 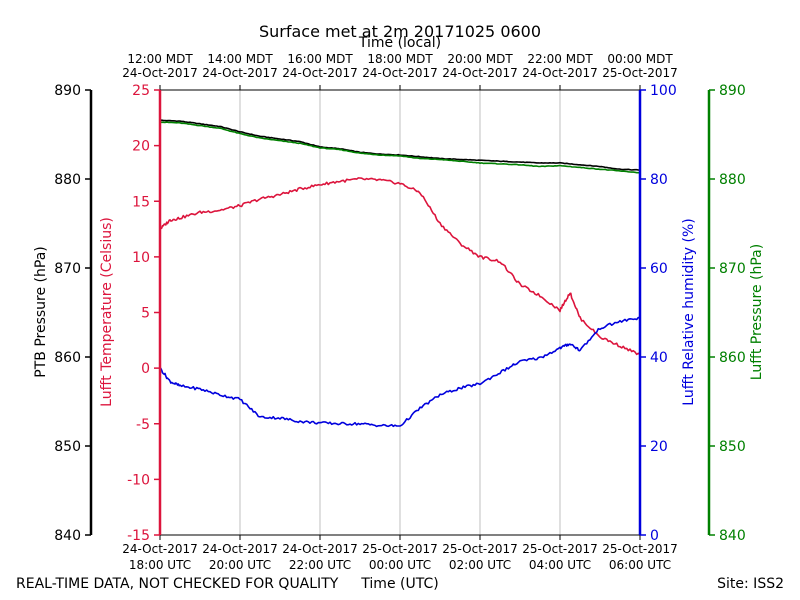 I want to click on lufft-pressure-tick-label: 850, so click(x=732, y=447).